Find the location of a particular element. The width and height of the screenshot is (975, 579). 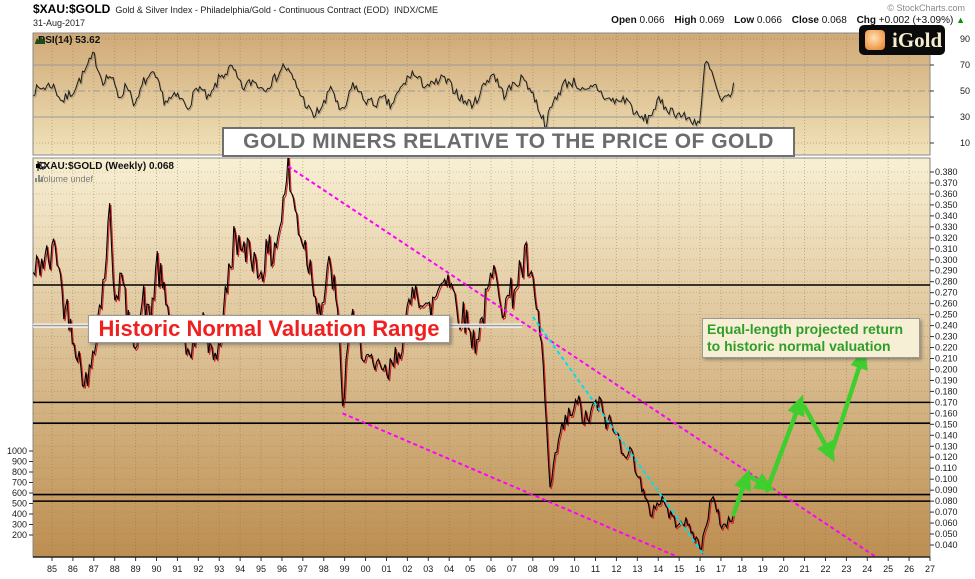

svg-text: 23 is located at coordinates (846, 569).